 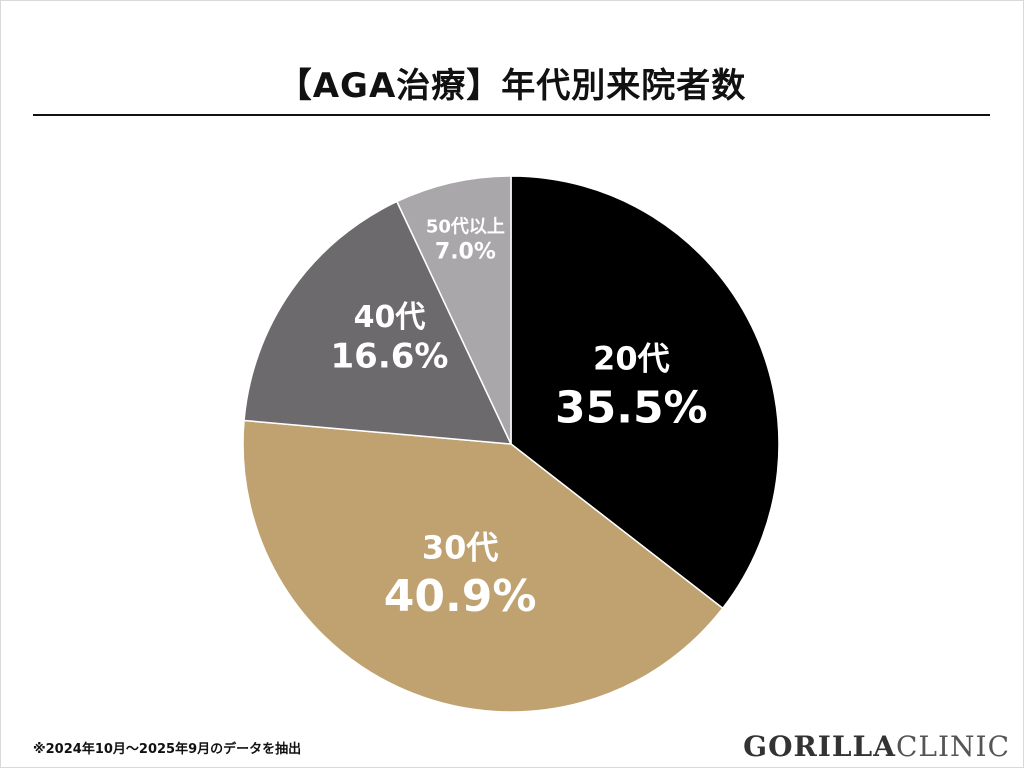 I want to click on slice-category-label-1: 20代, so click(x=631, y=359).